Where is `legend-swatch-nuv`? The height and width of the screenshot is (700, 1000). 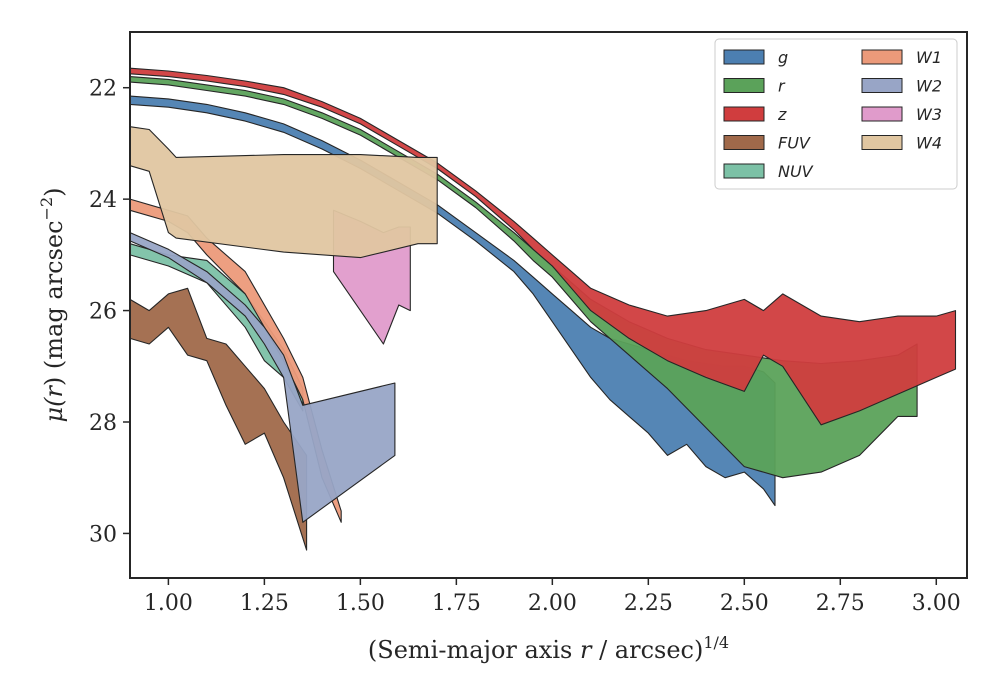 legend-swatch-nuv is located at coordinates (744, 171).